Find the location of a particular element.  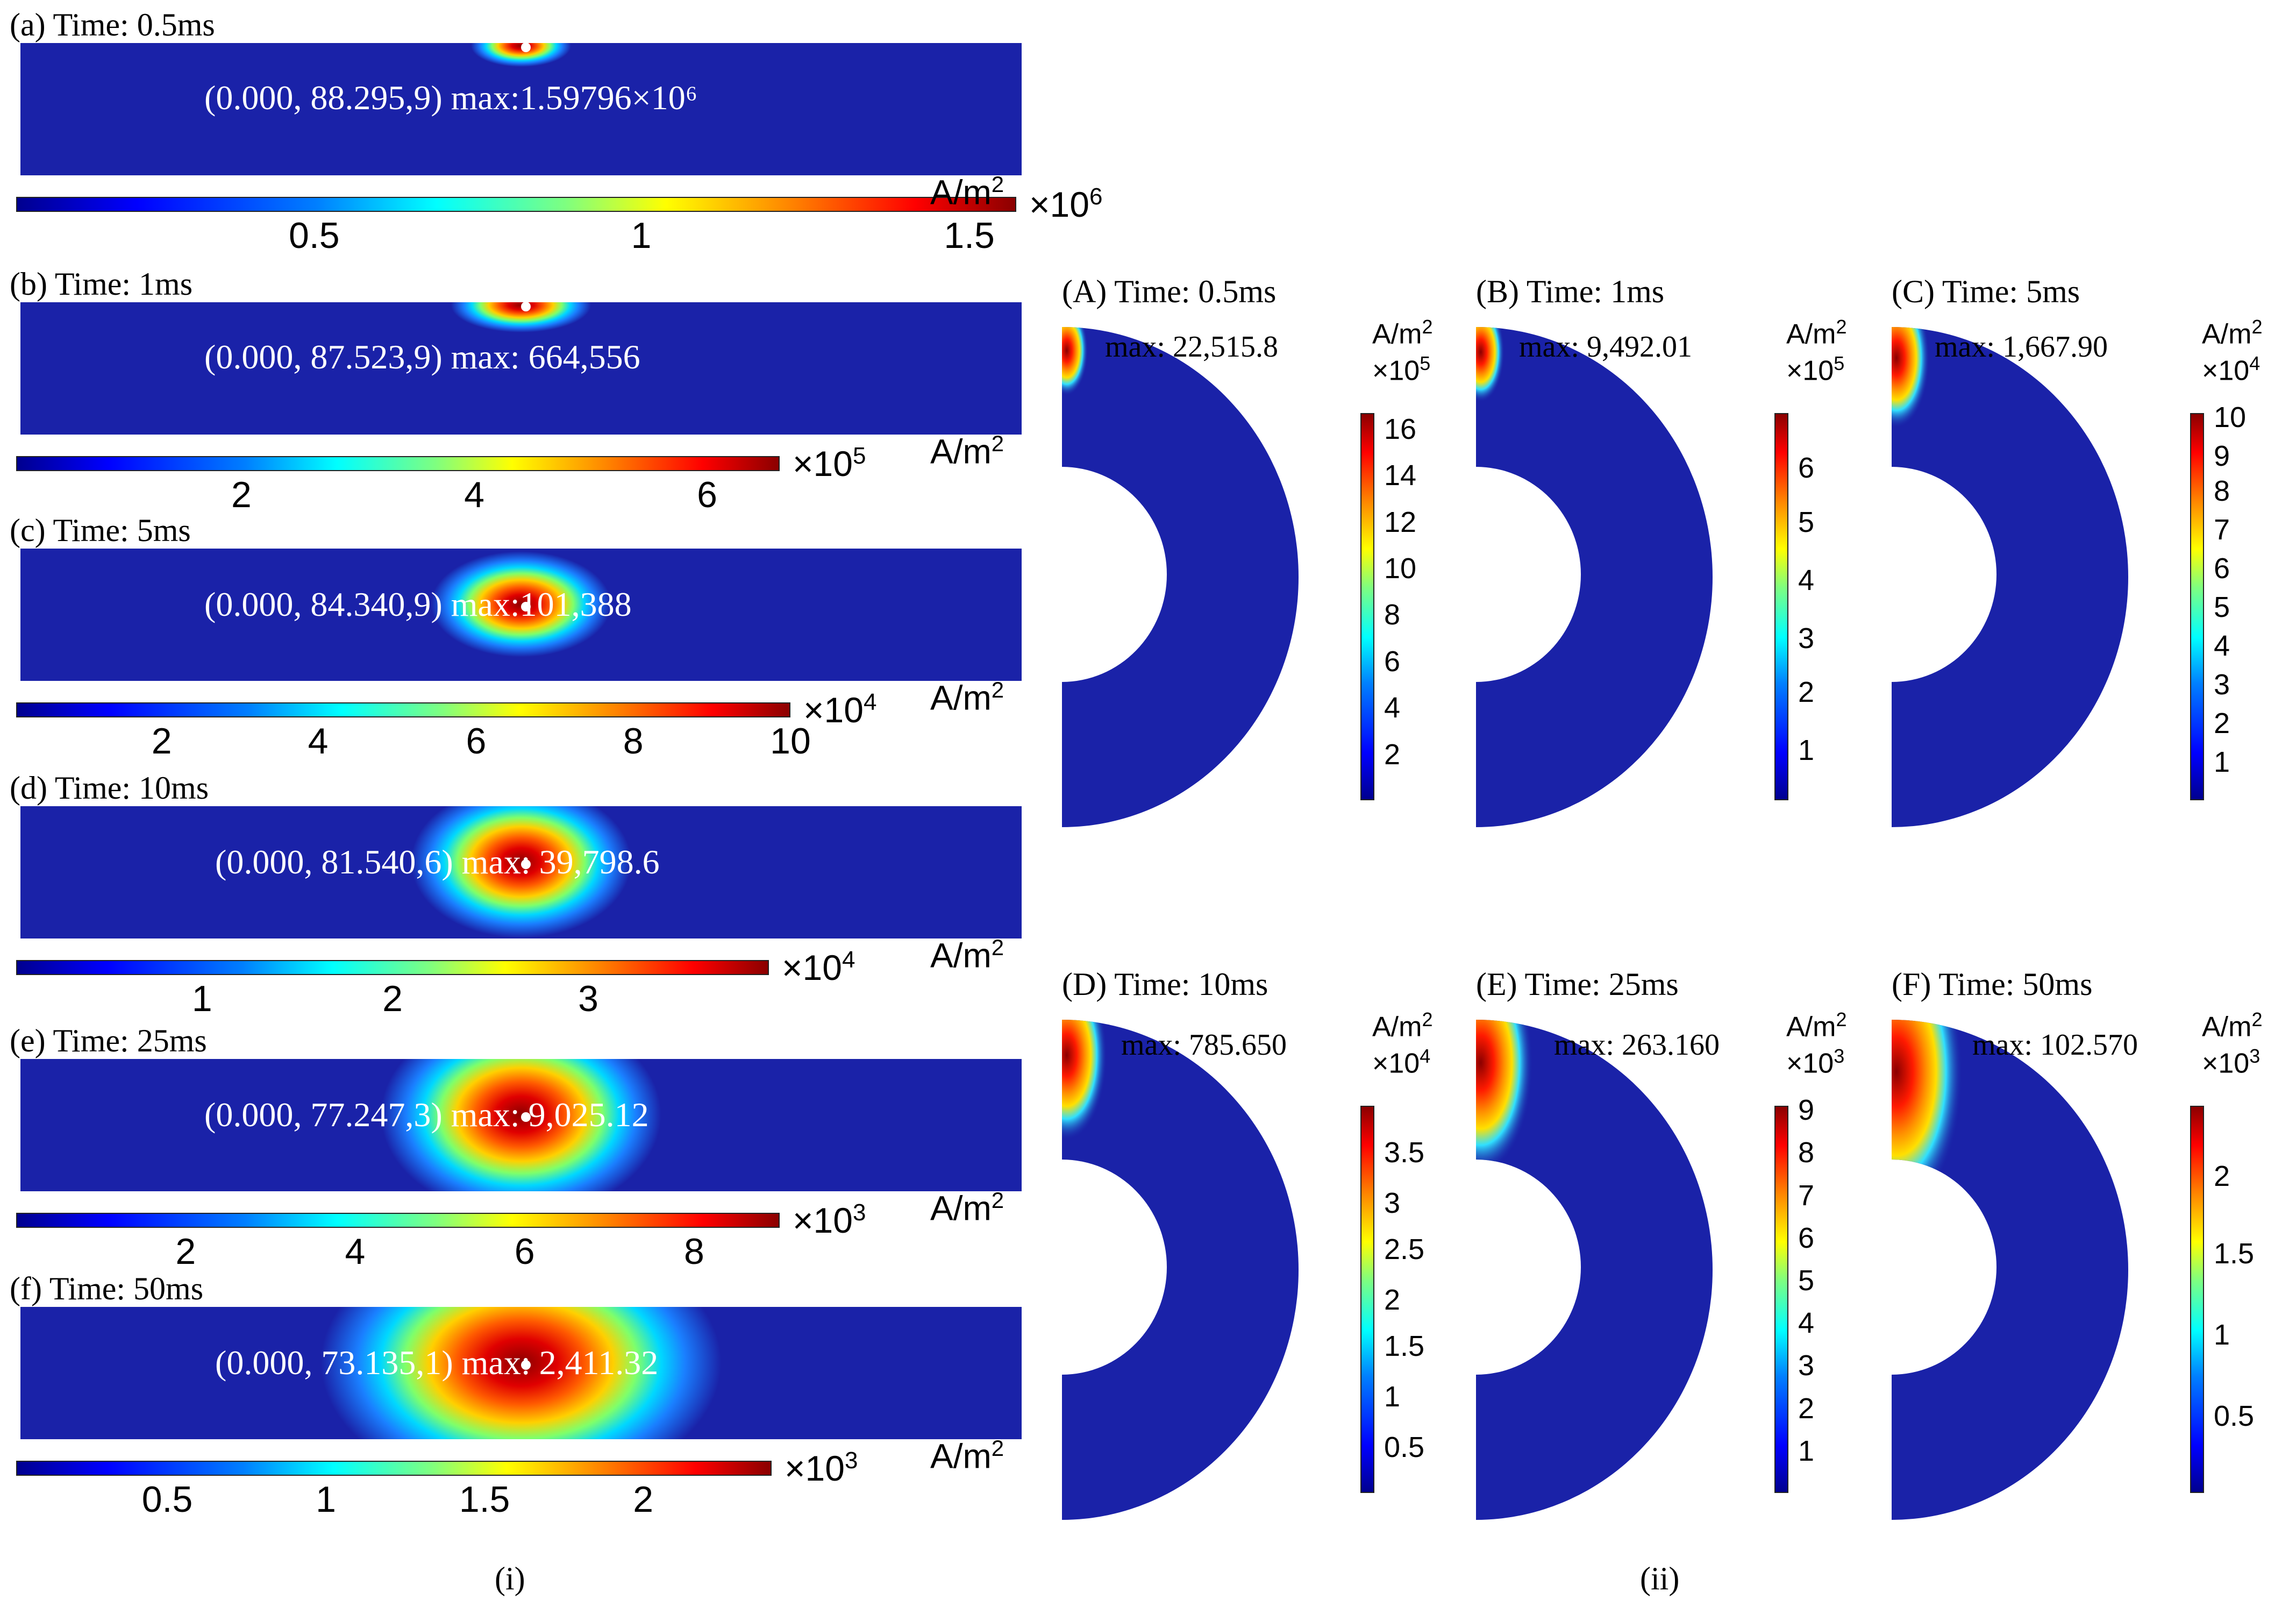

multiplier-exp: 6 is located at coordinates (1096, 196).